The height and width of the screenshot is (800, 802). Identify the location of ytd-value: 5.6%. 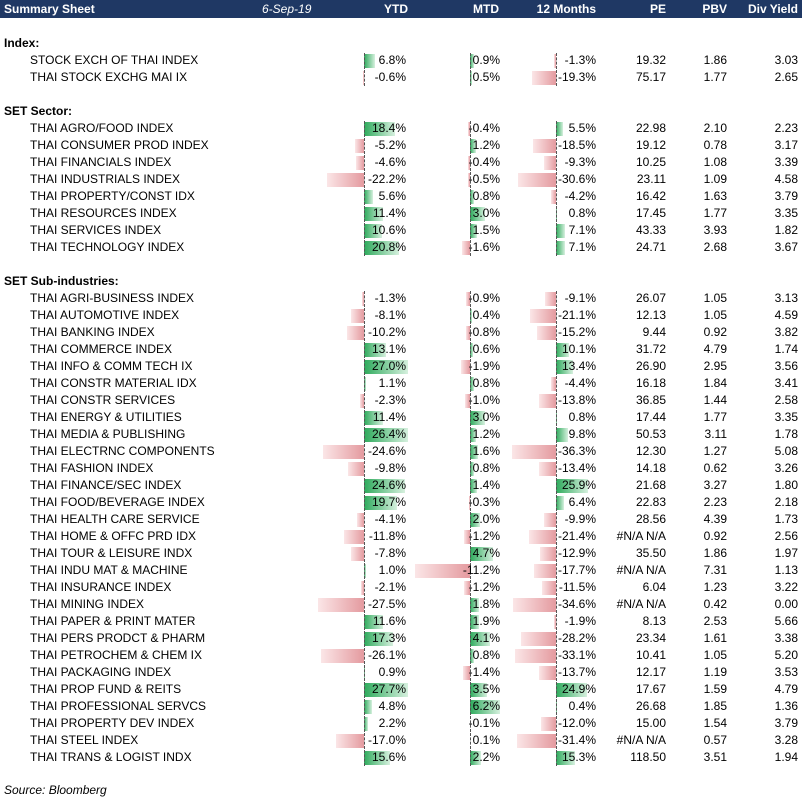
(392, 196).